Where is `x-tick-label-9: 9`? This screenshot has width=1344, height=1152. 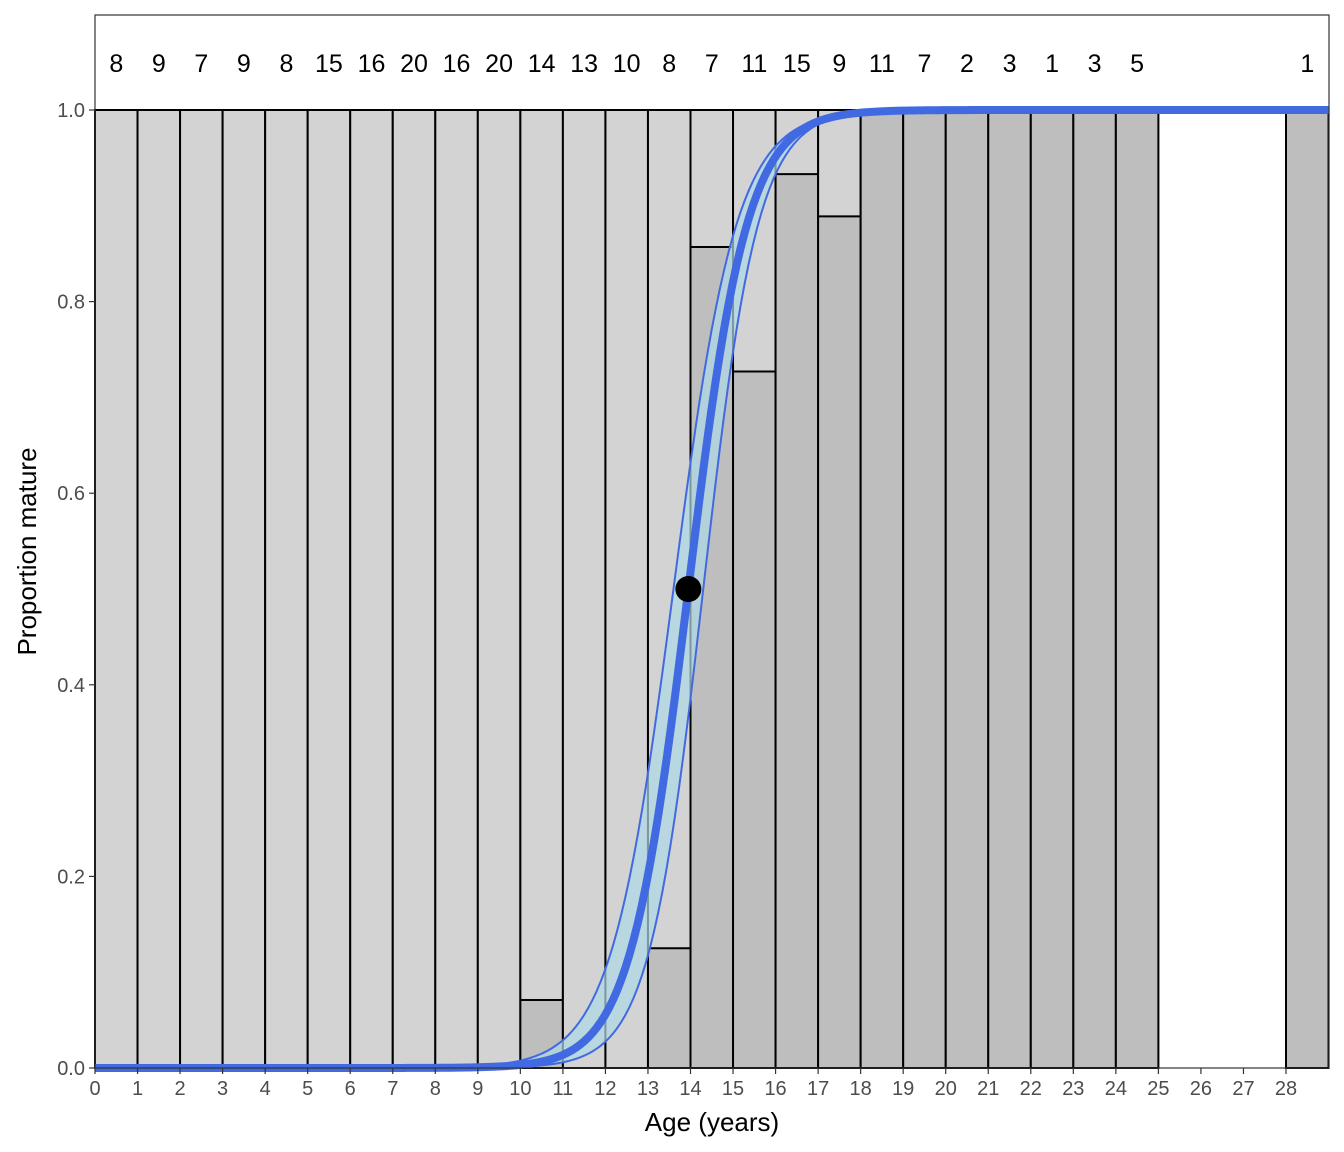
x-tick-label-9: 9 is located at coordinates (477, 1089).